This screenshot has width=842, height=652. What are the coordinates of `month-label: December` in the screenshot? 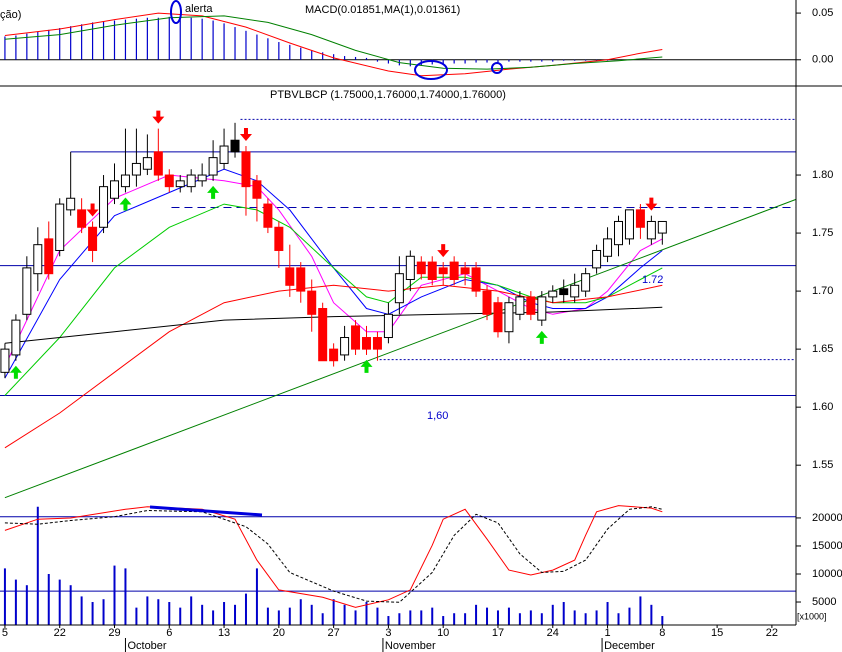 It's located at (629, 646).